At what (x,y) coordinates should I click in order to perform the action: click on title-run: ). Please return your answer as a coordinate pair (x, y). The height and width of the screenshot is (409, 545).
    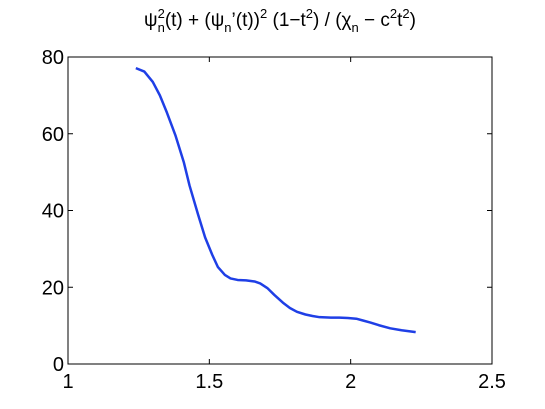
    Looking at the image, I should click on (413, 20).